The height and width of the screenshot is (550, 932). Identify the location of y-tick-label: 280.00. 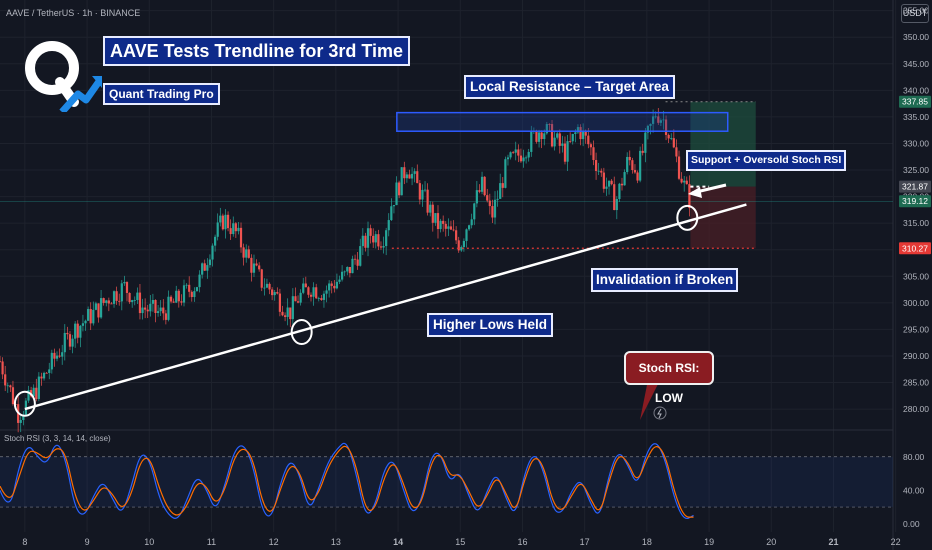
(916, 409).